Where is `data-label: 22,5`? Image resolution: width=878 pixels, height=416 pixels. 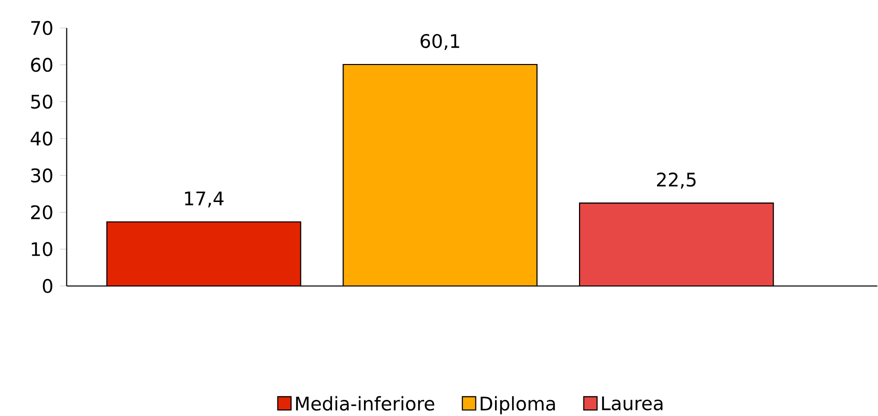
data-label: 22,5 is located at coordinates (676, 180).